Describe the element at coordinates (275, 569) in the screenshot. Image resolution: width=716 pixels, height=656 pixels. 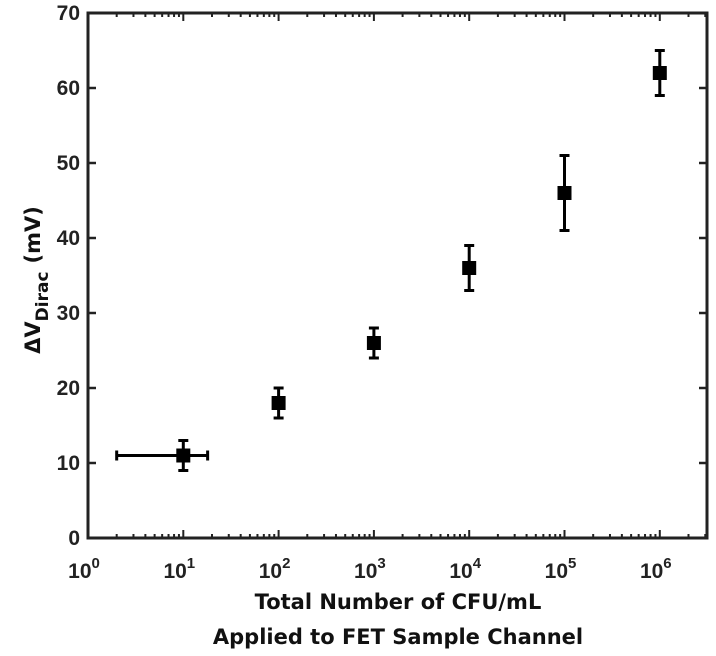
I see `x-tick-label: 10²` at that location.